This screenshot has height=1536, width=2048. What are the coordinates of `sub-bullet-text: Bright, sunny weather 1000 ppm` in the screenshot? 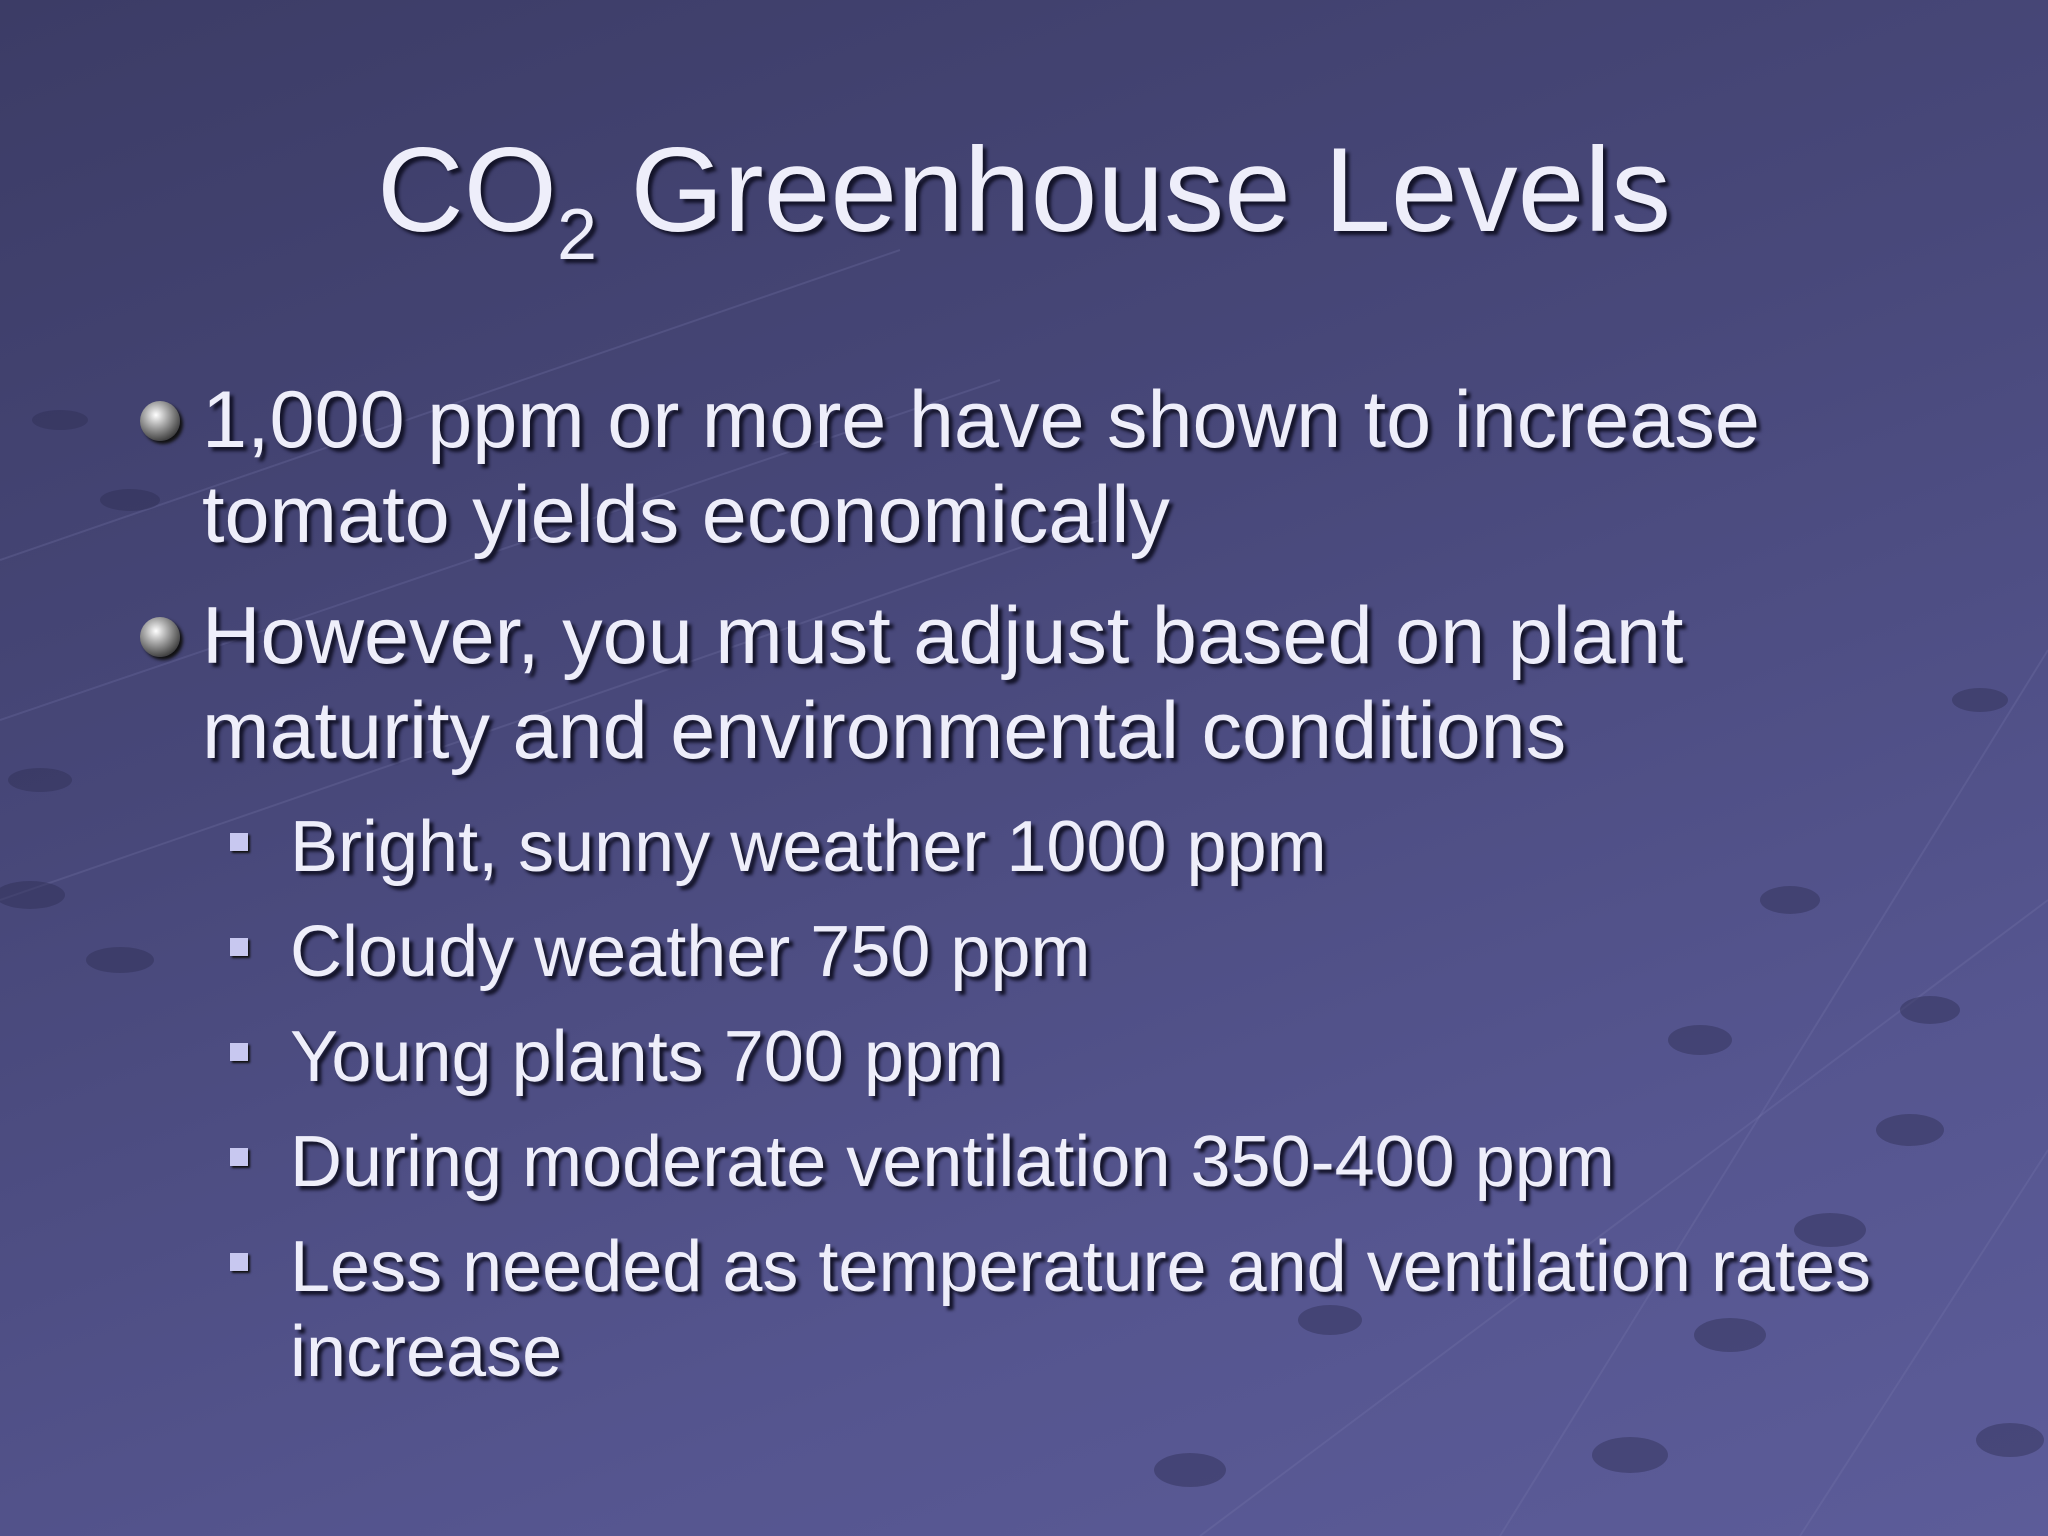 It's located at (808, 847).